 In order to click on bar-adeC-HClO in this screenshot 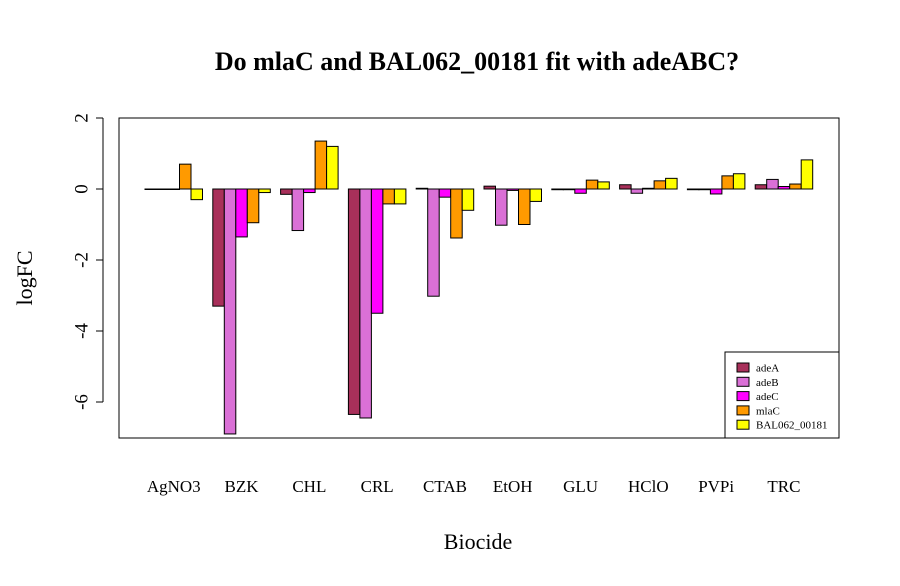, I will do `click(648, 188)`.